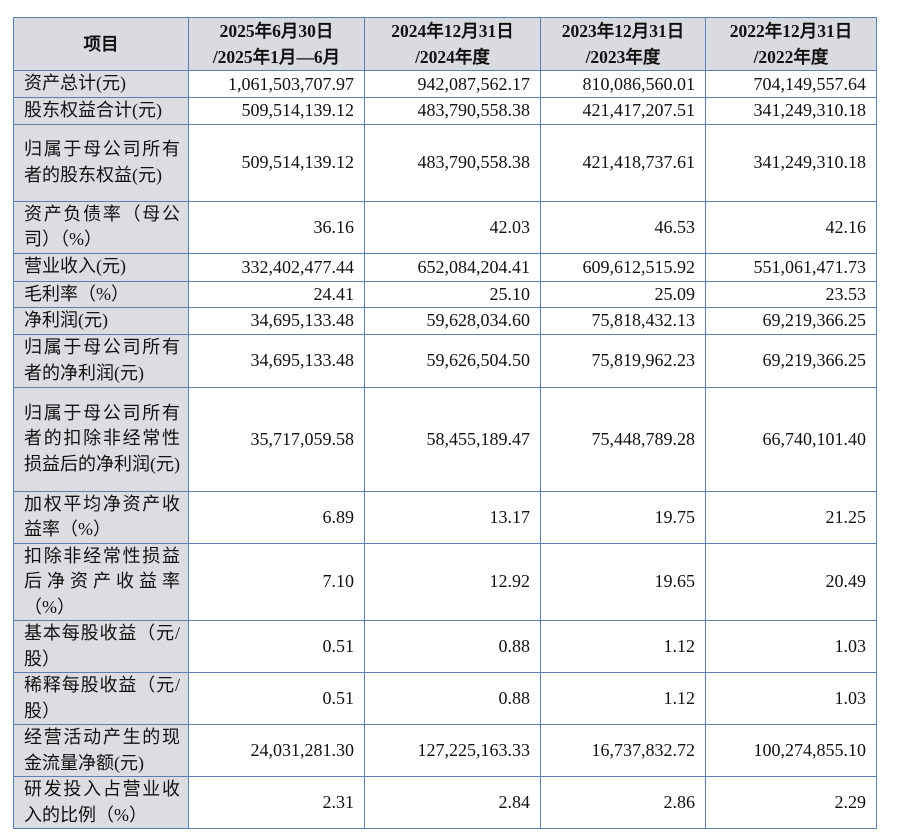  What do you see at coordinates (791, 44) in the screenshot?
I see `header-2022: 2022年12月31日/2022年度` at bounding box center [791, 44].